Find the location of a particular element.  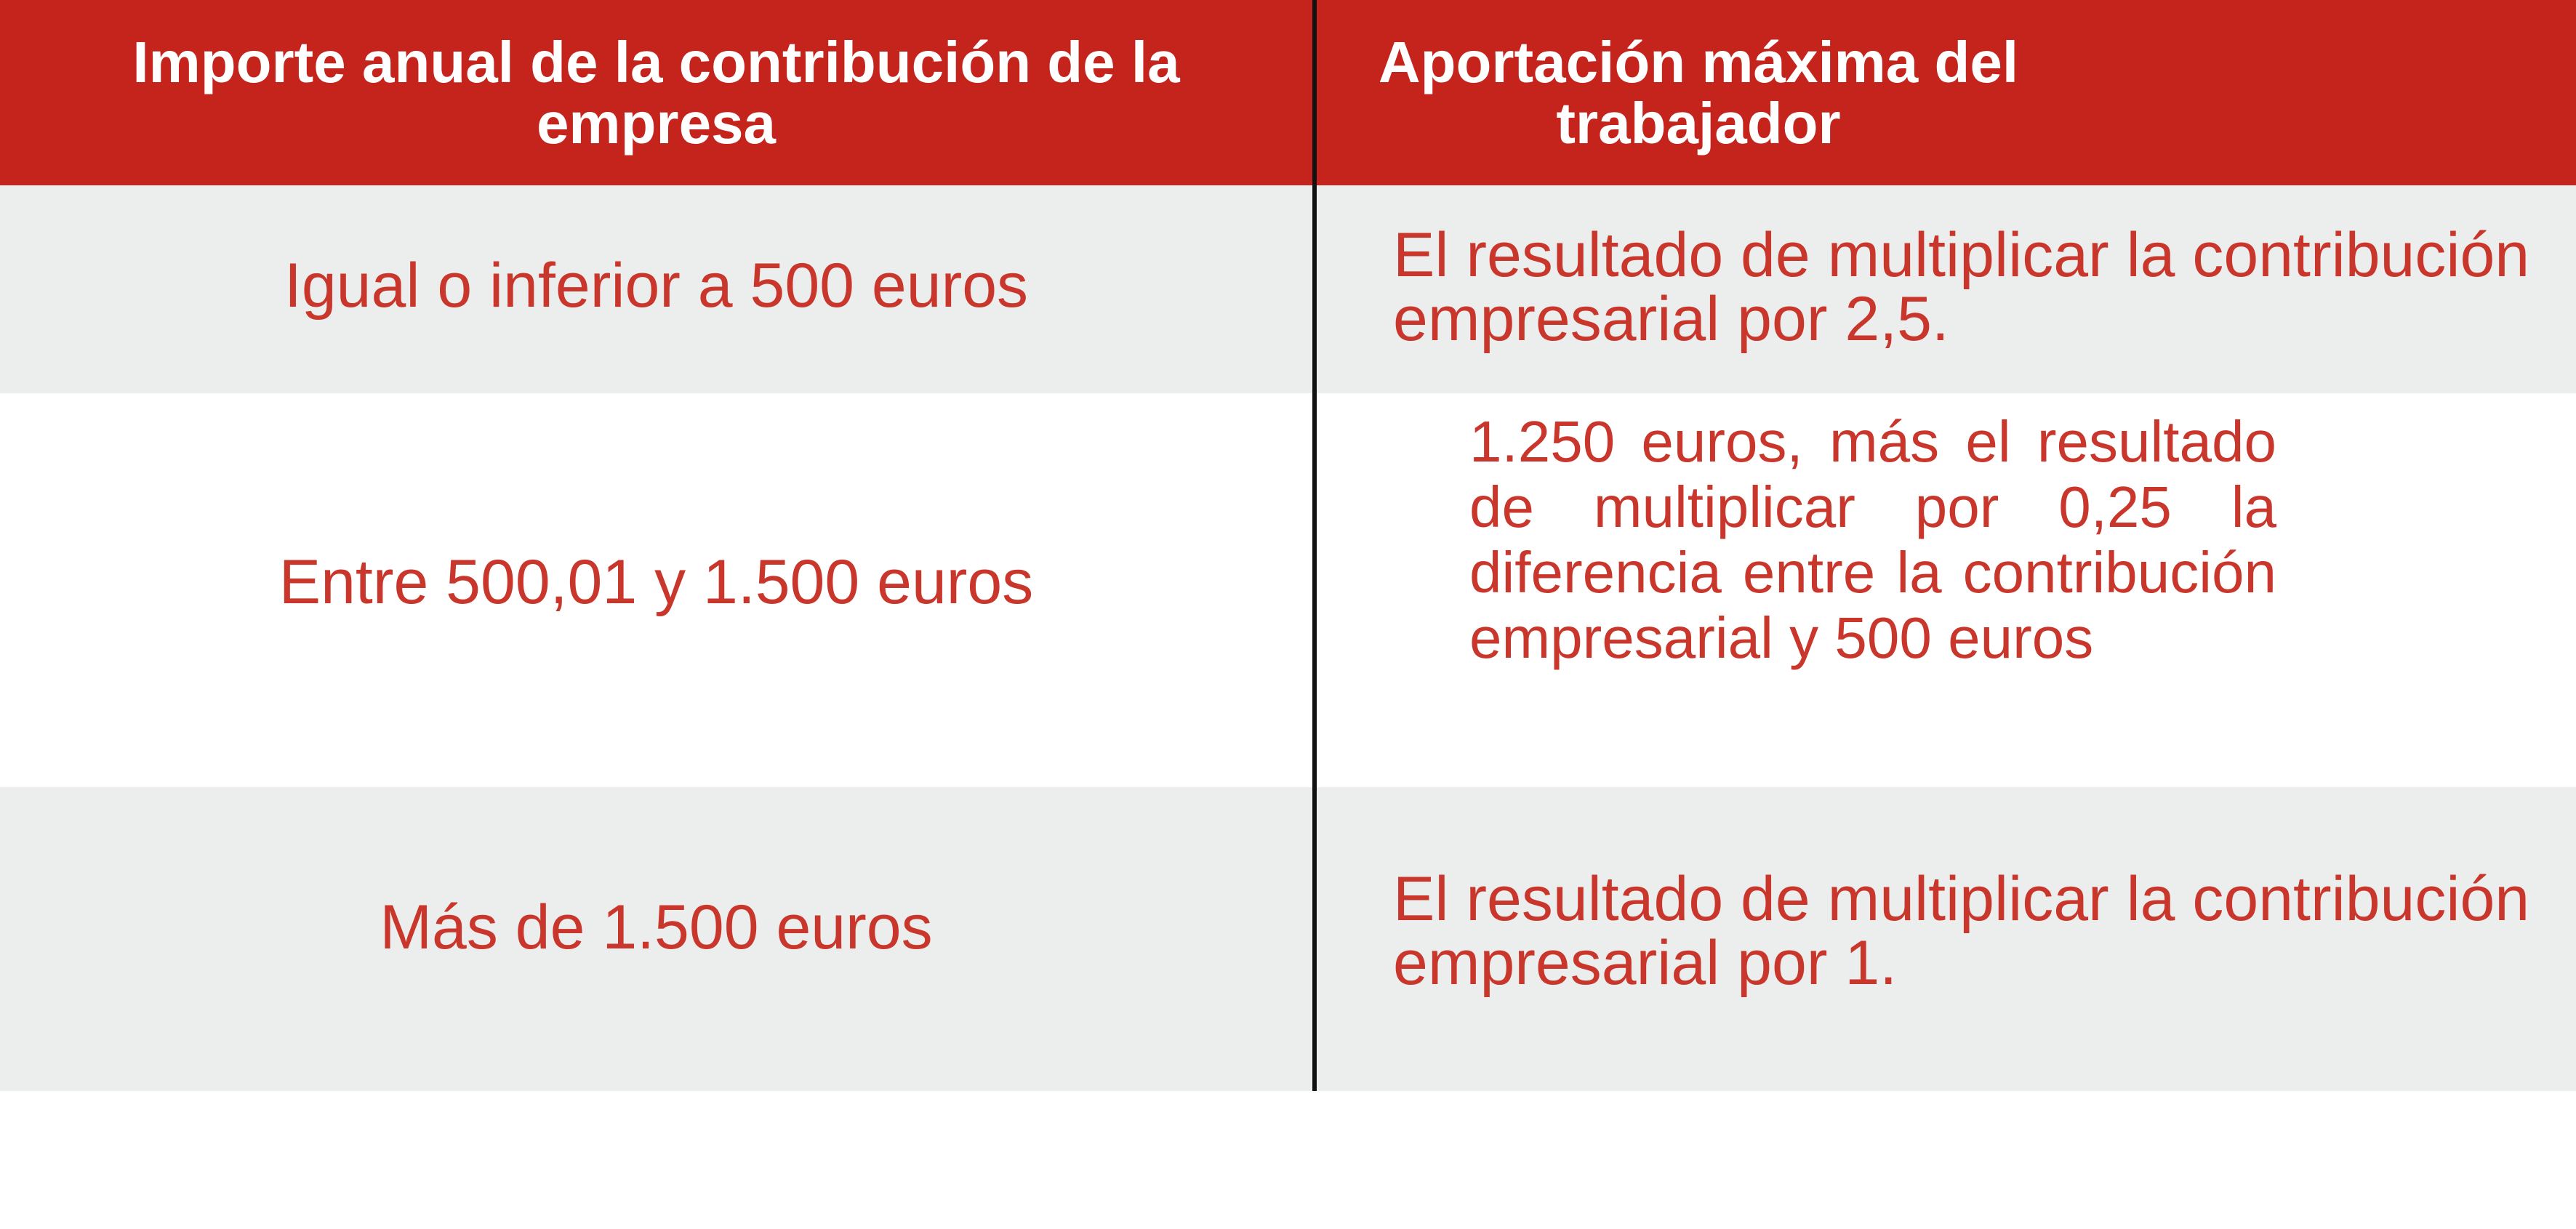

header-cell-max-contribution: Aportación máxima del trabajador is located at coordinates (1947, 92).